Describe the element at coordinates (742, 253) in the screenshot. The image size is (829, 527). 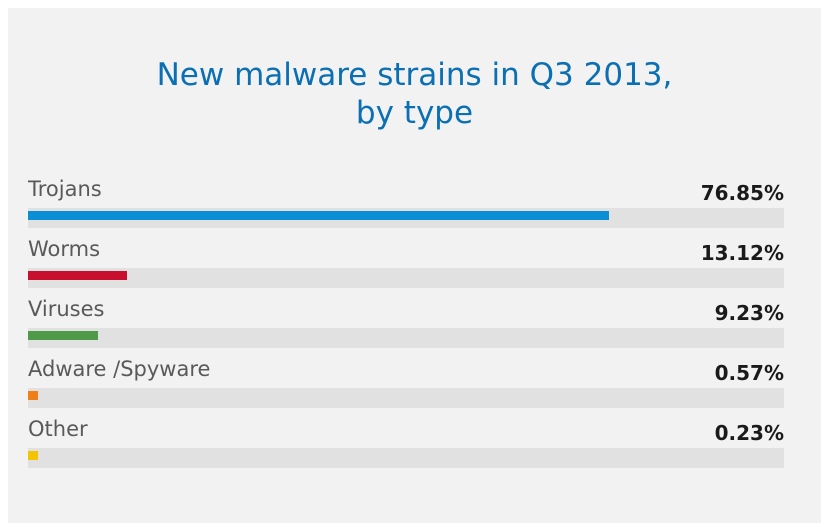
I see `bar-value-label: 13.12%` at that location.